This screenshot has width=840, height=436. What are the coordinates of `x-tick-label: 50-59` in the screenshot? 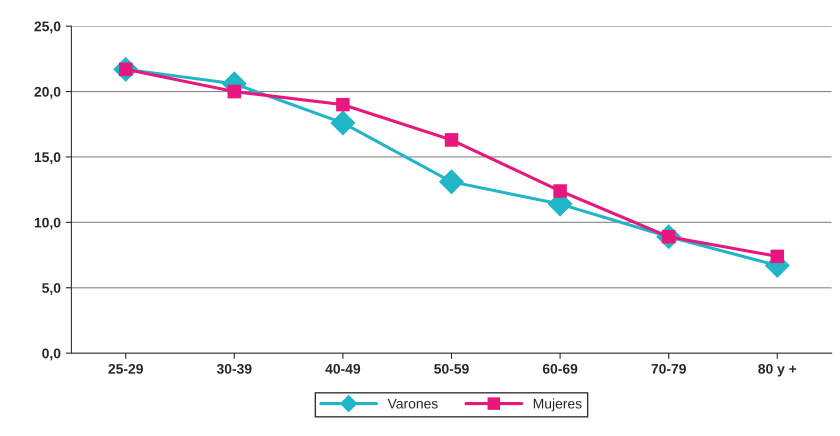 It's located at (451, 369).